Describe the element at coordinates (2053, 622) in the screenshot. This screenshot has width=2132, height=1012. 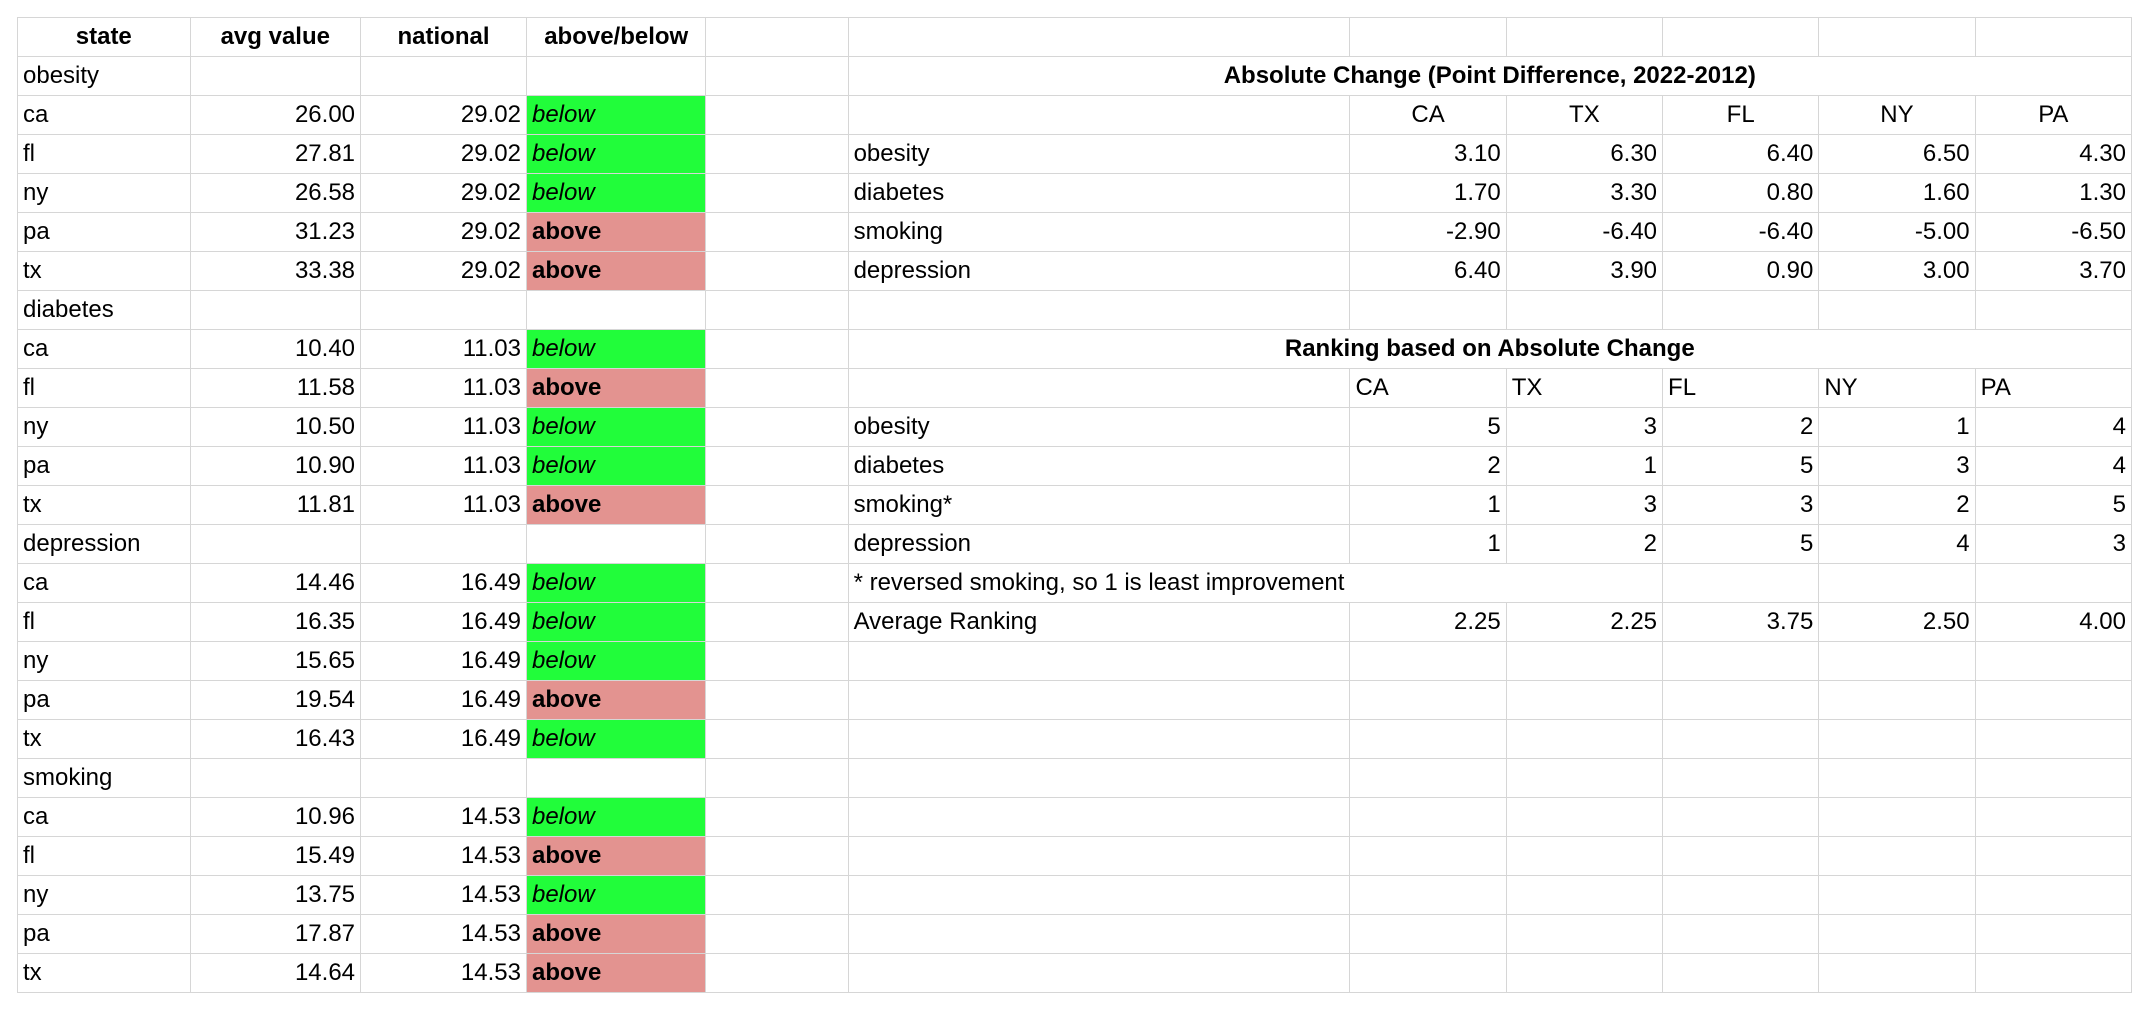
I see `average-ranking-cell: 4.00` at that location.